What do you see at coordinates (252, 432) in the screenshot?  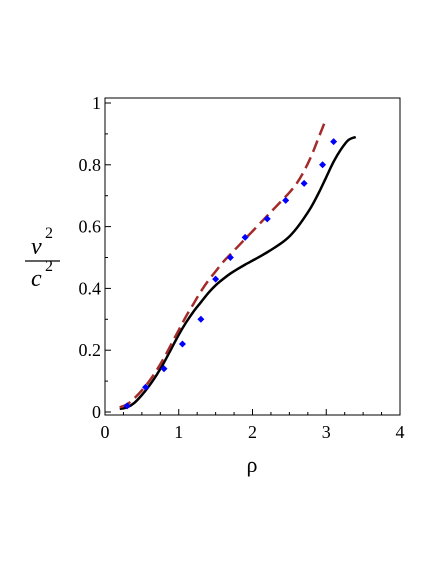 I see `x-tick-label: 2` at bounding box center [252, 432].